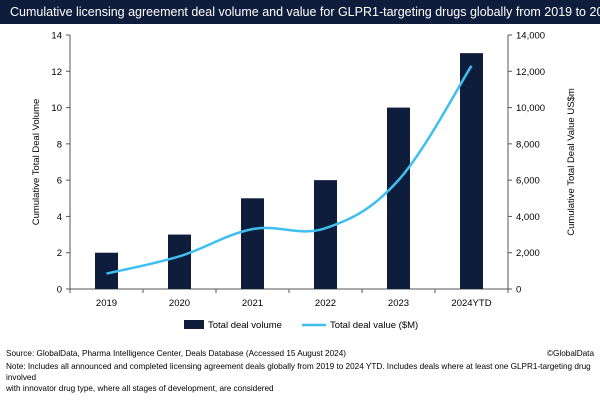  I want to click on left-tick-label: 10, so click(56, 108).